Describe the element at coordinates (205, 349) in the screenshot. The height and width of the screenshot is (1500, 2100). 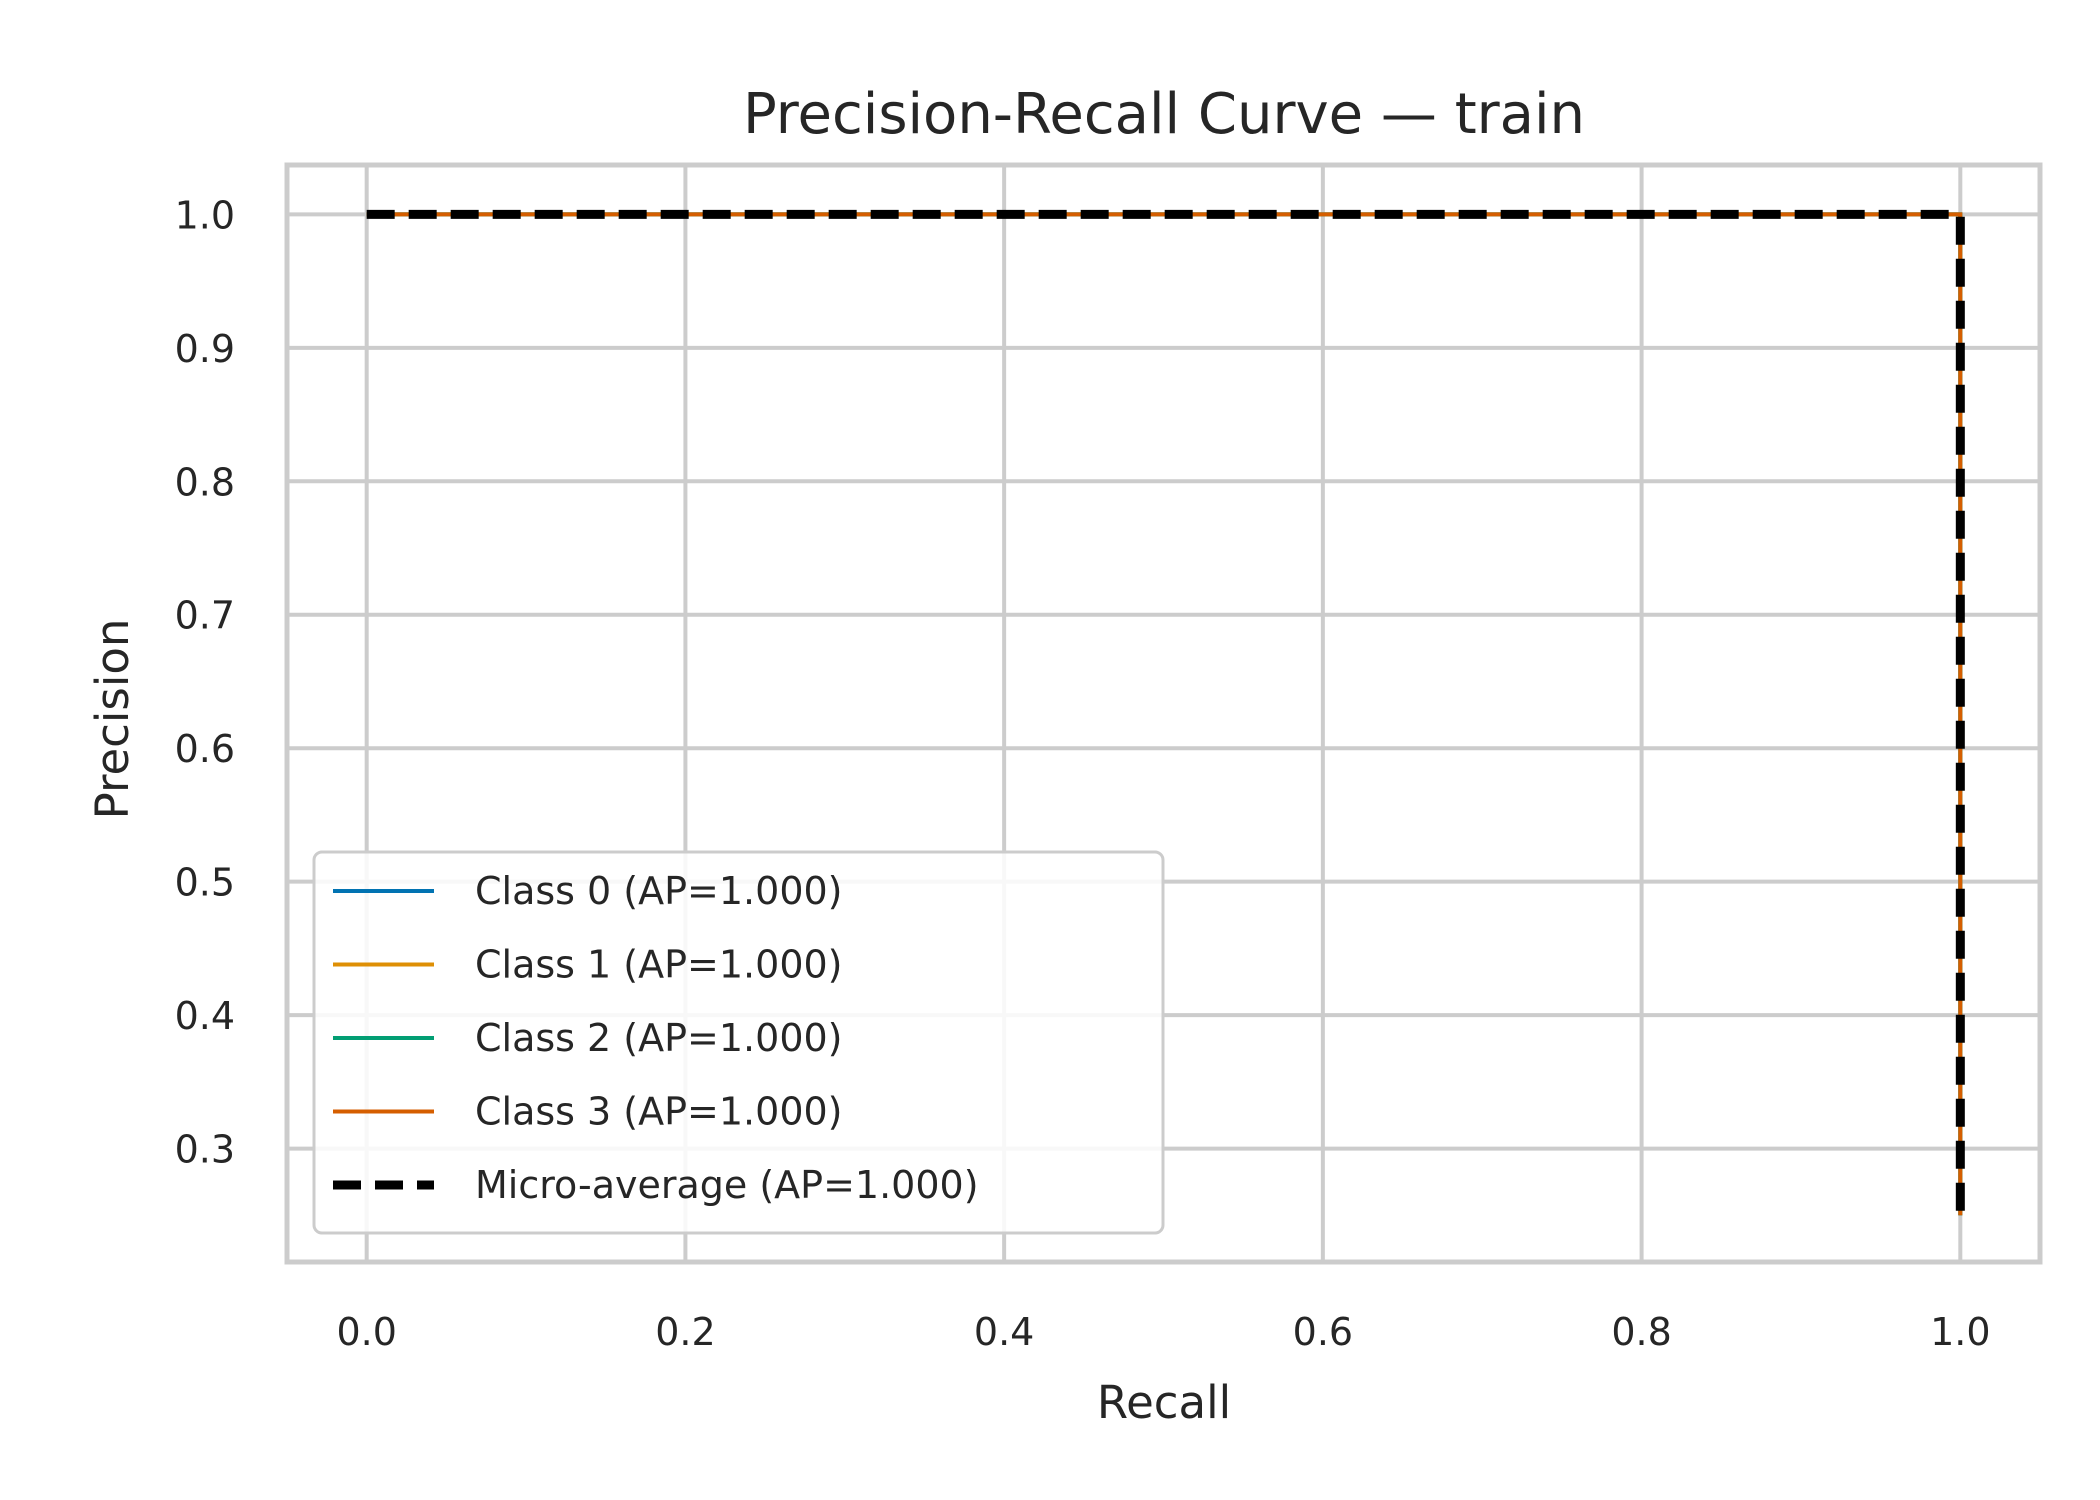
I see `y-tick-label: 0.9` at that location.